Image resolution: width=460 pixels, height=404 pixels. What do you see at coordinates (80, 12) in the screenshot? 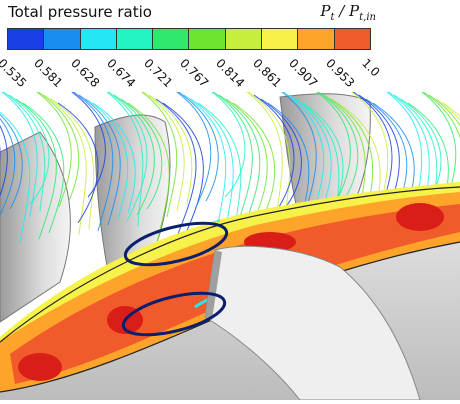
I see `legend-title: Total pressure ratio` at bounding box center [80, 12].